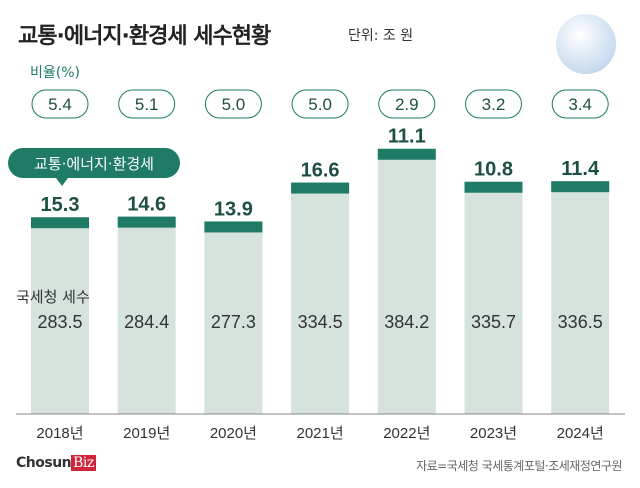  I want to click on total-value-label: 277.3, so click(233, 322).